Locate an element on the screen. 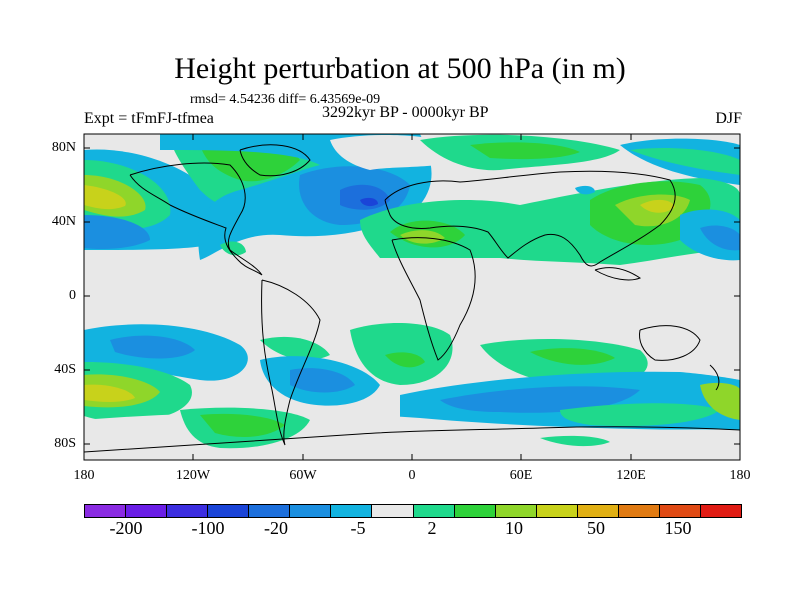  x-tick-label: 0 is located at coordinates (412, 475).